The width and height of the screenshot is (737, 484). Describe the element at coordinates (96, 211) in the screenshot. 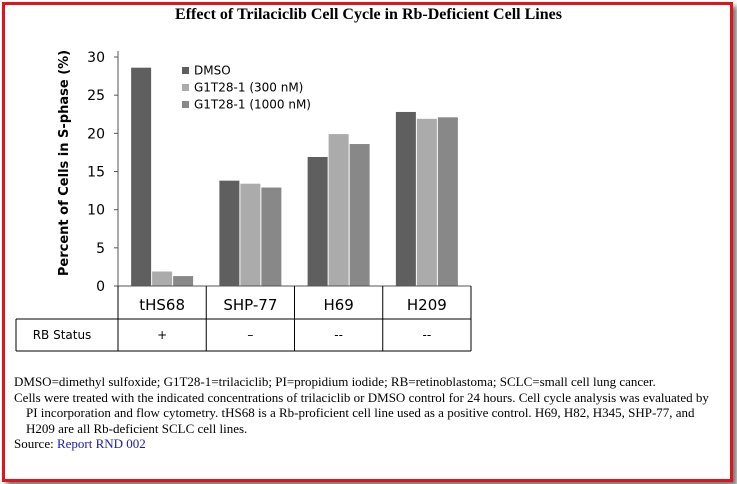

I see `y-tick-label: 10` at that location.